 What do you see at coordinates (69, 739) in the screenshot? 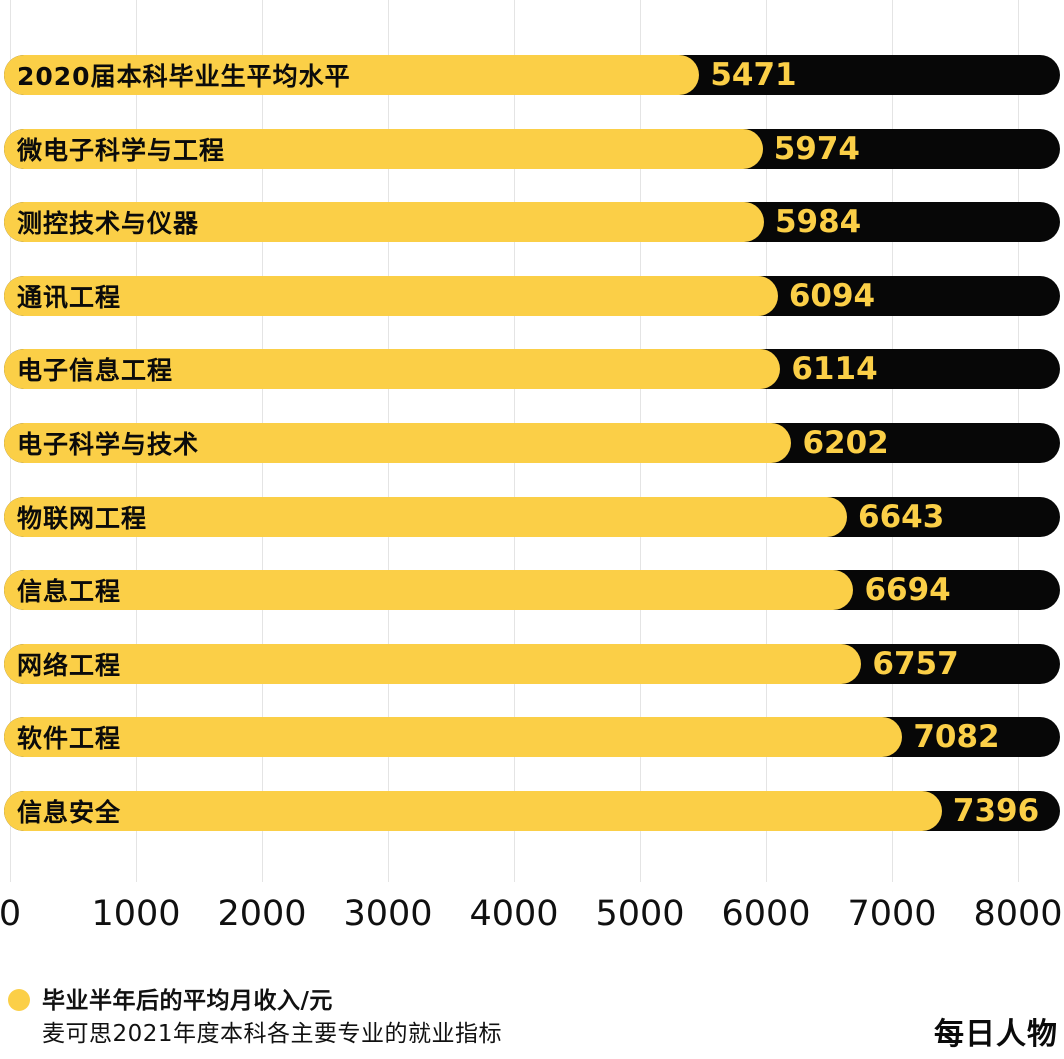
I see `category-label: 软件工程` at bounding box center [69, 739].